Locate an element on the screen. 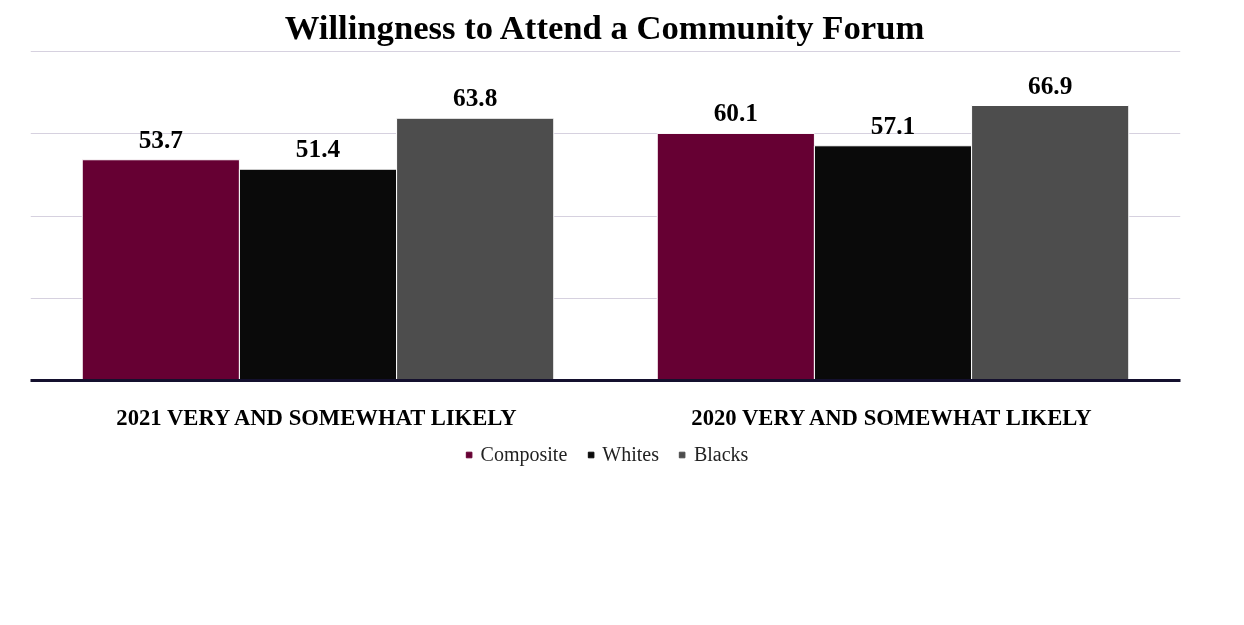 Image resolution: width=1244 pixels, height=625 pixels. data-label: 66.9 is located at coordinates (1050, 84).